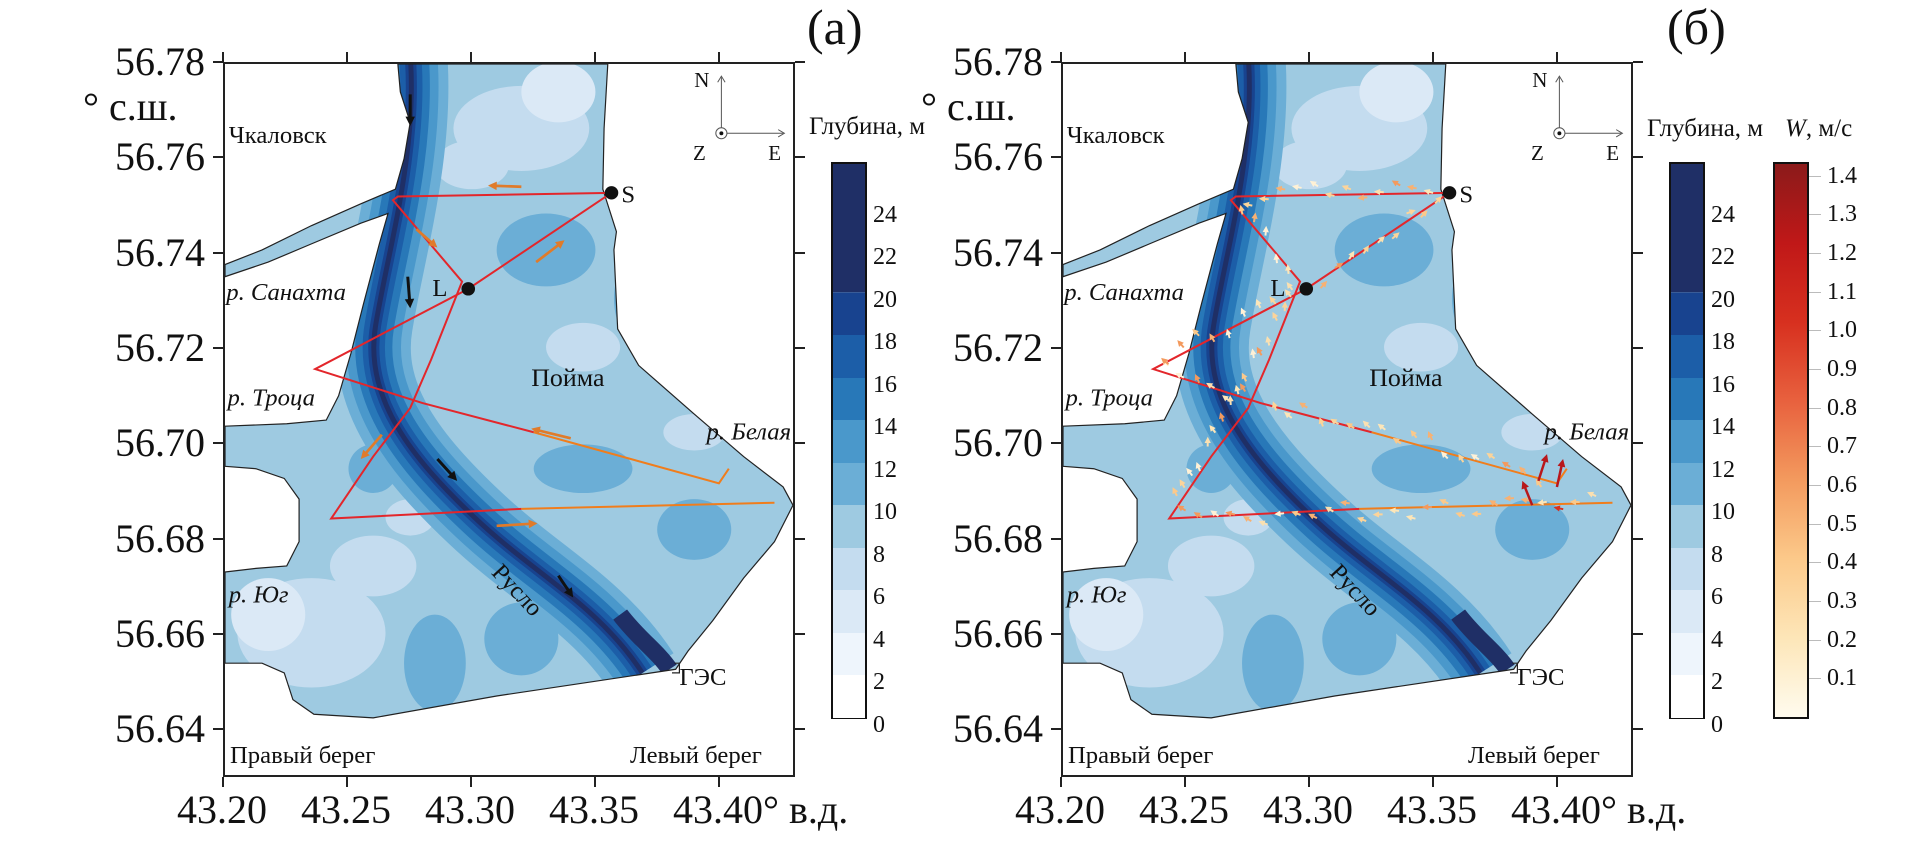  What do you see at coordinates (1723, 299) in the screenshot?
I see `depth-tick-label: 20` at bounding box center [1723, 299].